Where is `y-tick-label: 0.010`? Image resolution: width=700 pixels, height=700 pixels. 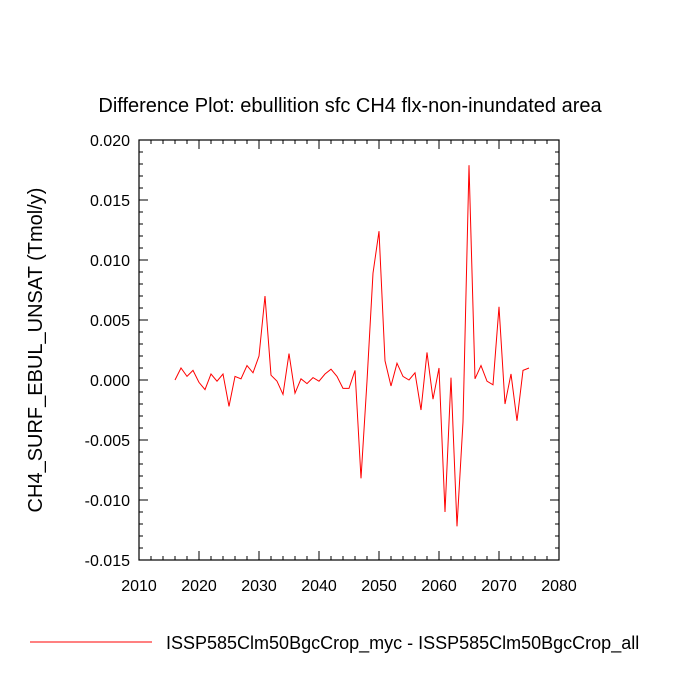
y-tick-label: 0.010 is located at coordinates (110, 261).